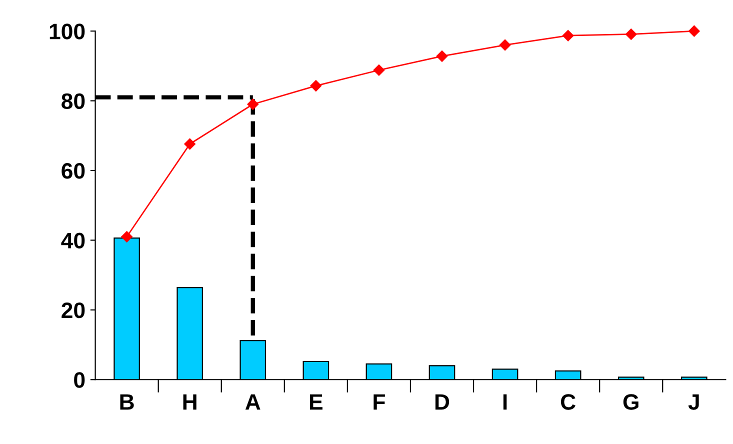  I want to click on x-tick-label: F, so click(379, 402).